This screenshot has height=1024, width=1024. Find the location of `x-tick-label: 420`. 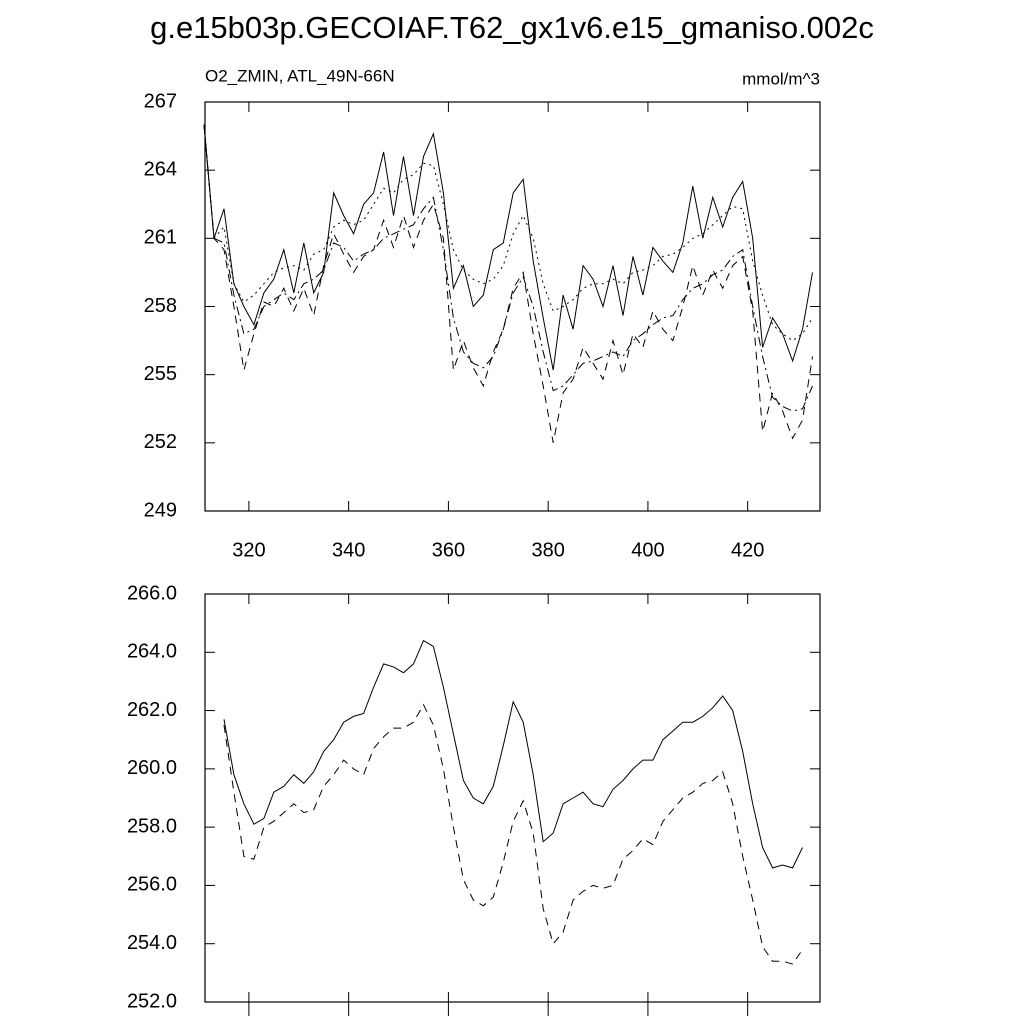

x-tick-label: 420 is located at coordinates (747, 550).